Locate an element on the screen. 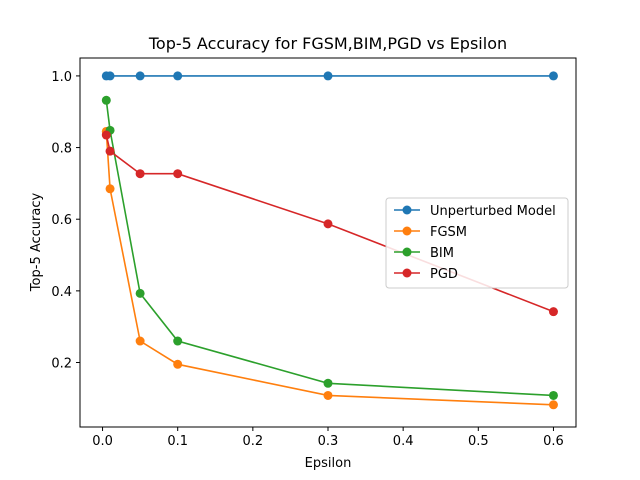 Image resolution: width=640 pixels, height=480 pixels. y-axis-label: Top-5 Accuracy is located at coordinates (36, 243).